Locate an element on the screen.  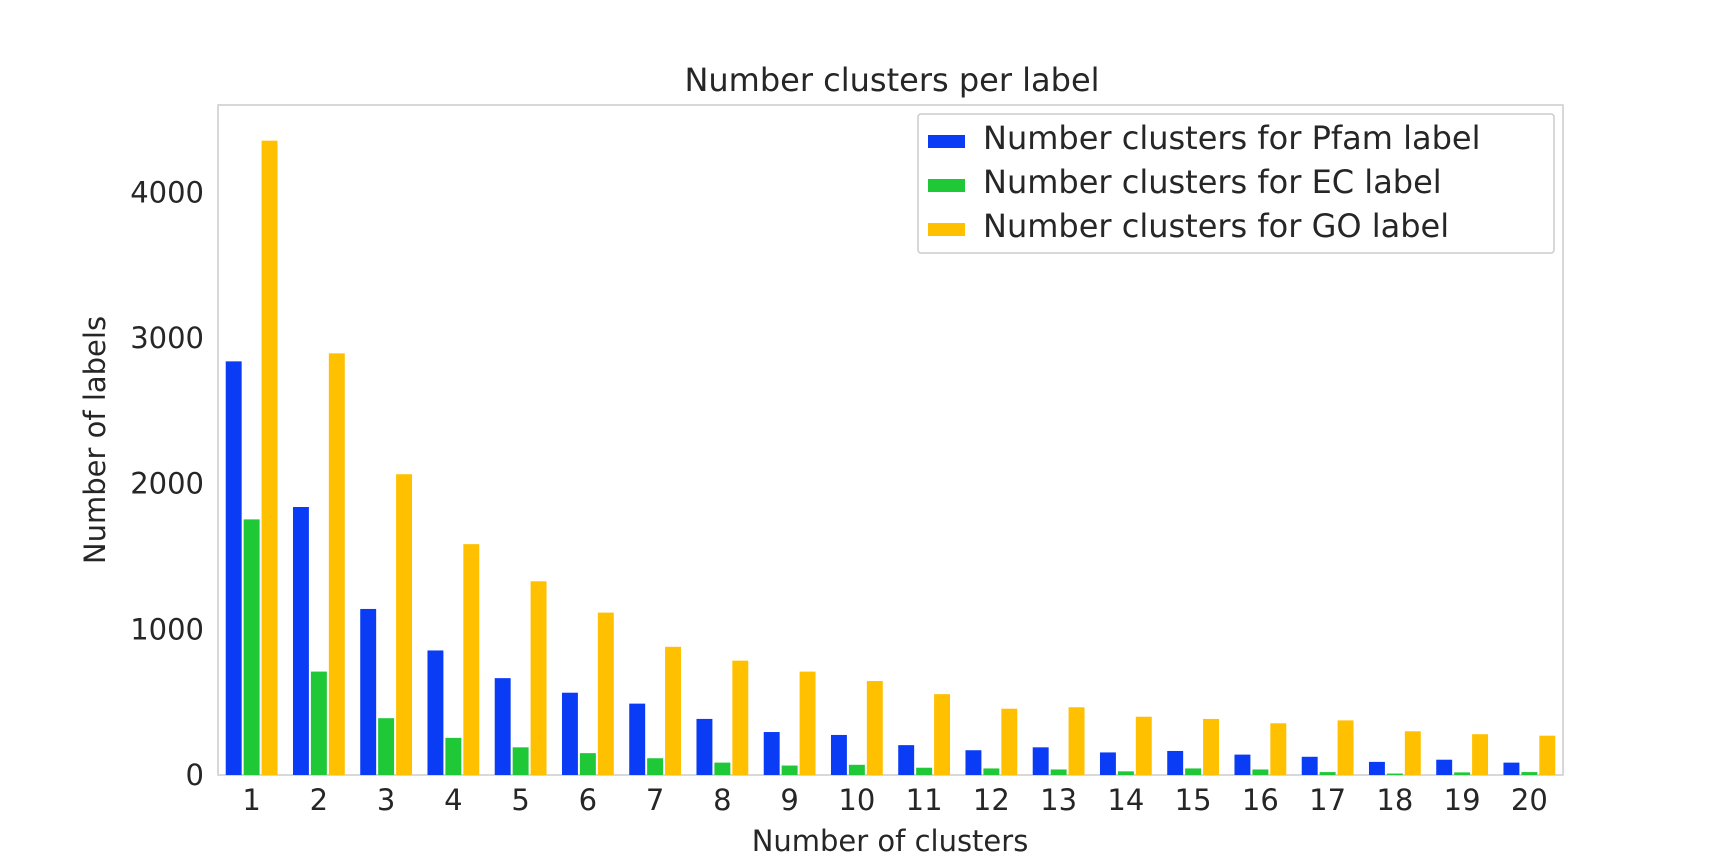
bar-s0-c5 is located at coordinates (502, 726).